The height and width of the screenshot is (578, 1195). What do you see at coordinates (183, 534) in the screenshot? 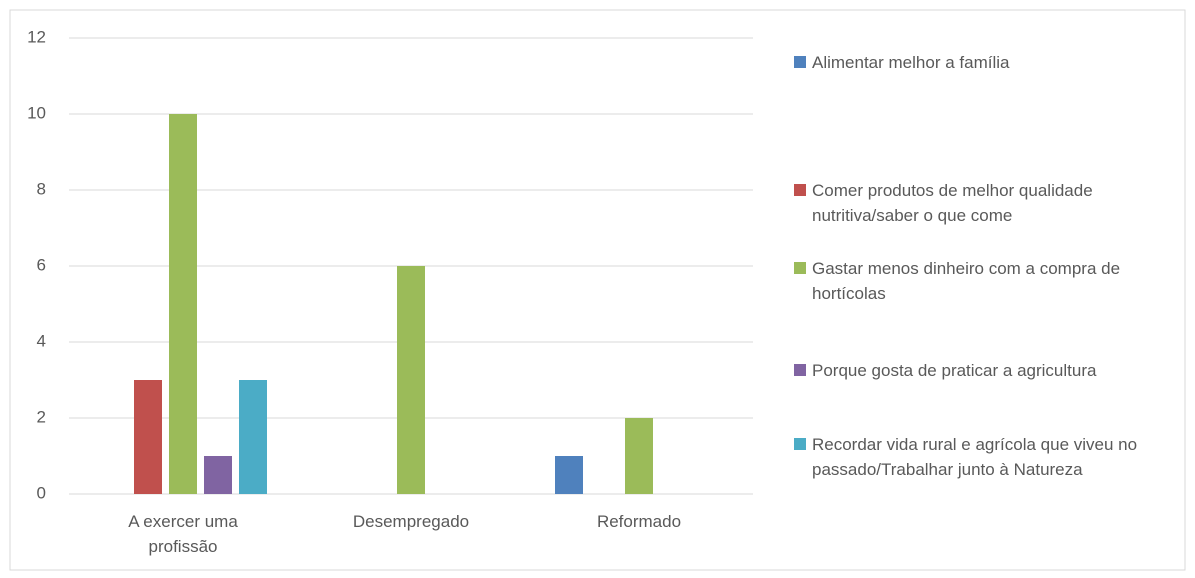
I see `x-tick-label: A exercer uma profissão` at bounding box center [183, 534].